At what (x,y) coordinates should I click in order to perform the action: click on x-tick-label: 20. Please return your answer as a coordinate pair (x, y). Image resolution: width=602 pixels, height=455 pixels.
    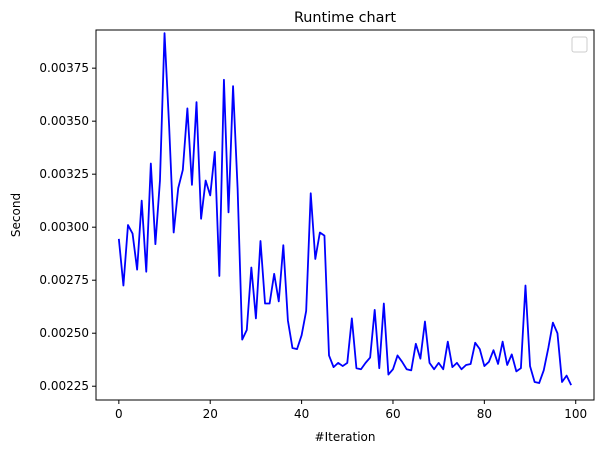
    Looking at the image, I should click on (210, 414).